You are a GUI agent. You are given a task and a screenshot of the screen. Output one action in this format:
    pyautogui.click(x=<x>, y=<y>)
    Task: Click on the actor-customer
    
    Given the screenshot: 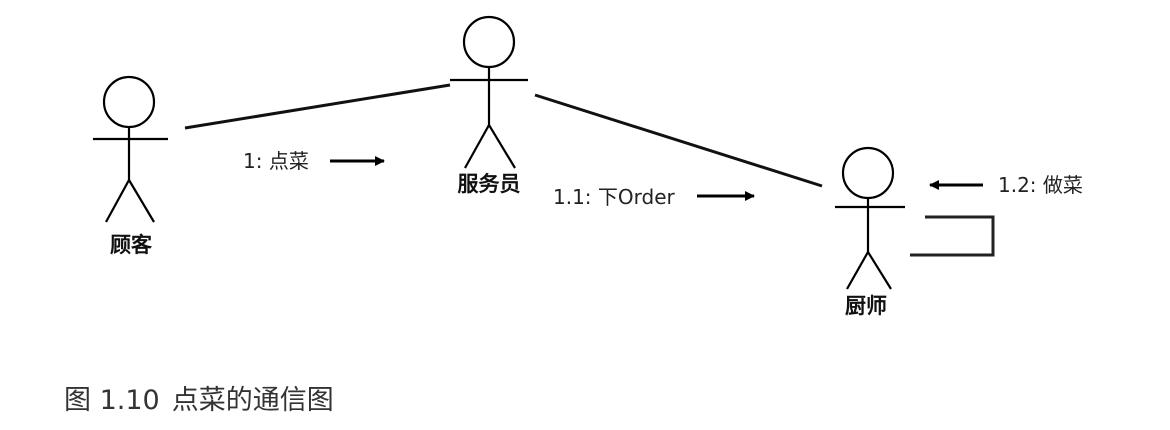 What is the action you would take?
    pyautogui.click(x=130, y=149)
    